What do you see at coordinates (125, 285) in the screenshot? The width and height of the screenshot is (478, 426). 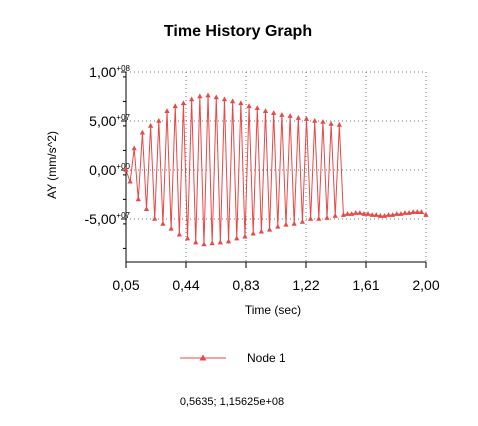 I see `x-tick-label: 0,05` at bounding box center [125, 285].